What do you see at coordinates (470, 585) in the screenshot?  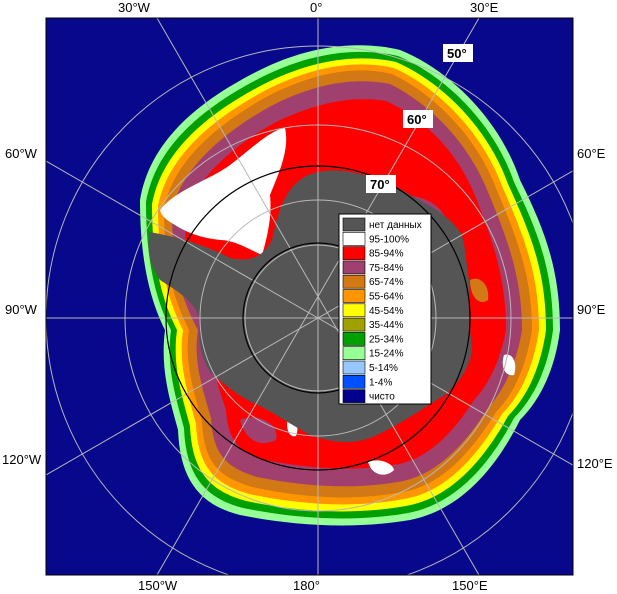 I see `lon-label-150e: 150°E` at bounding box center [470, 585].